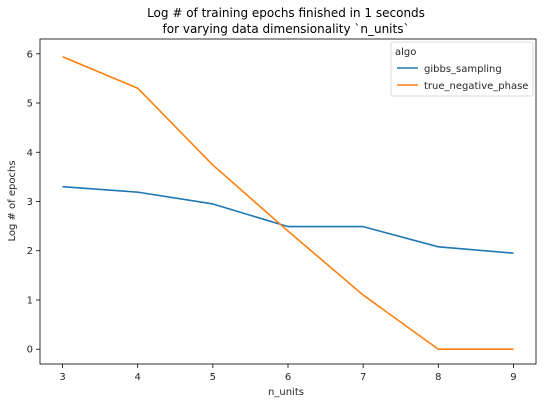  What do you see at coordinates (30, 300) in the screenshot?
I see `y-tick-label: 1` at bounding box center [30, 300].